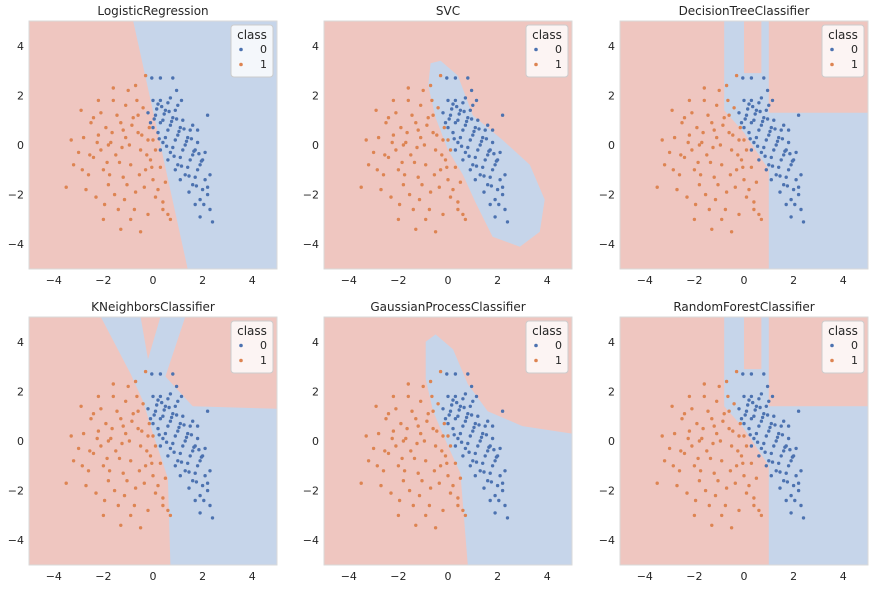 This screenshot has height=591, width=879. Describe the element at coordinates (448, 11) in the screenshot. I see `subplot-title: SVC` at that location.